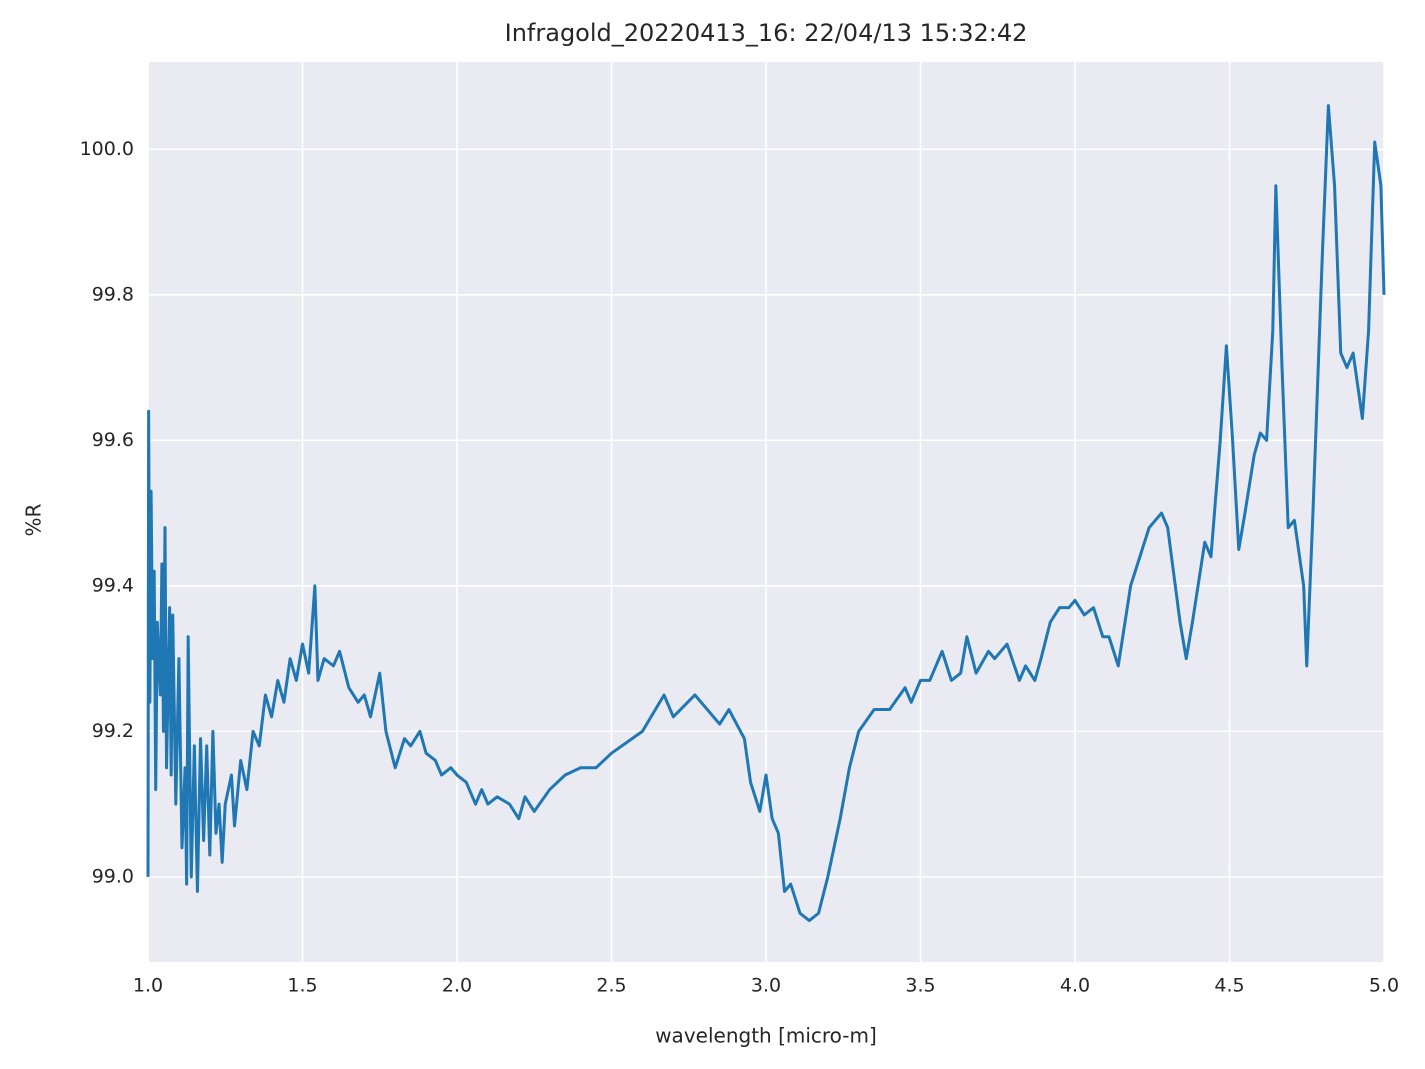 The height and width of the screenshot is (1069, 1425). I want to click on y-tick-label: 99.6, so click(113, 440).